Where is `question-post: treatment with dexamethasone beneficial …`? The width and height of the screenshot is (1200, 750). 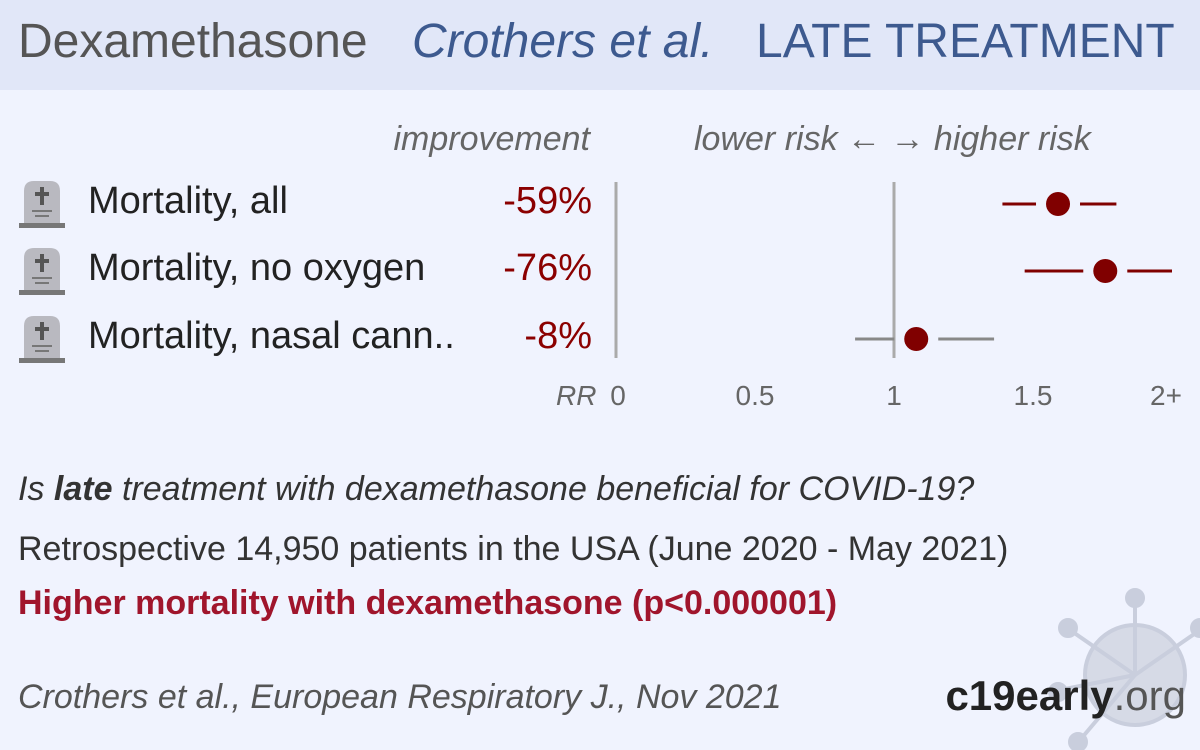
question-post: treatment with dexamethasone beneficial … is located at coordinates (543, 489).